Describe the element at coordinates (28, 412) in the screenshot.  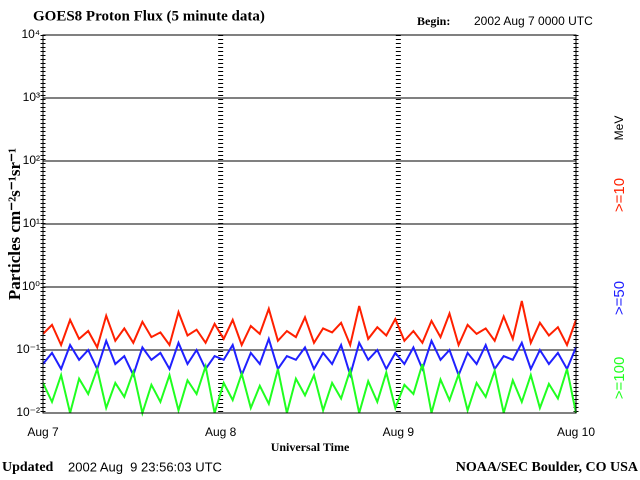
I see `y-tick-label: 10⁻²` at that location.